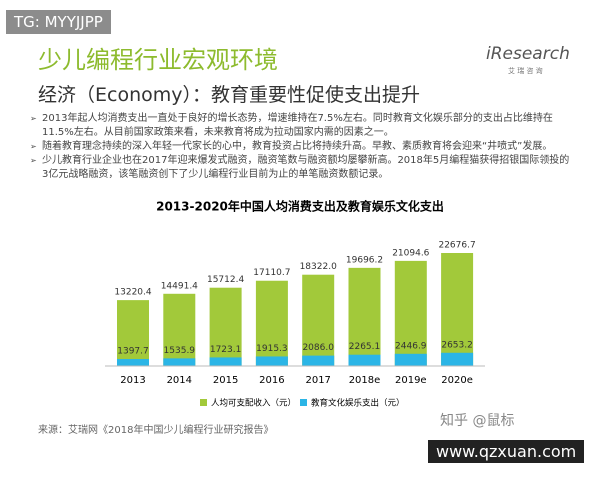  What do you see at coordinates (318, 348) in the screenshot?
I see `value-label: 2086.0` at bounding box center [318, 348].